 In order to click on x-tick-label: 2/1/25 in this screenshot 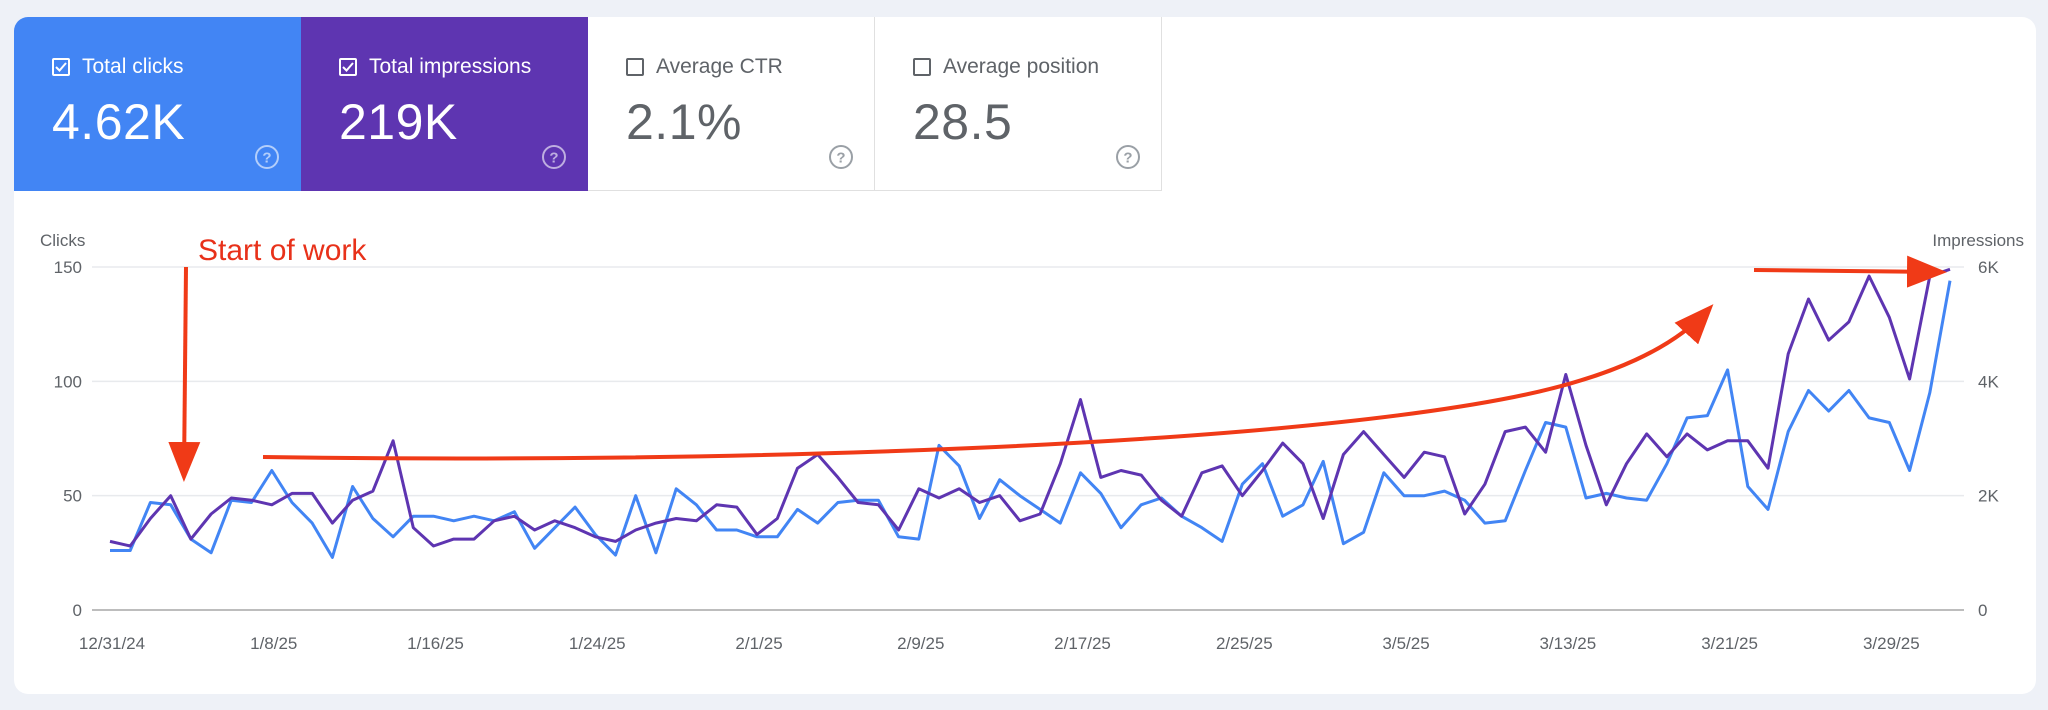, I will do `click(758, 643)`.